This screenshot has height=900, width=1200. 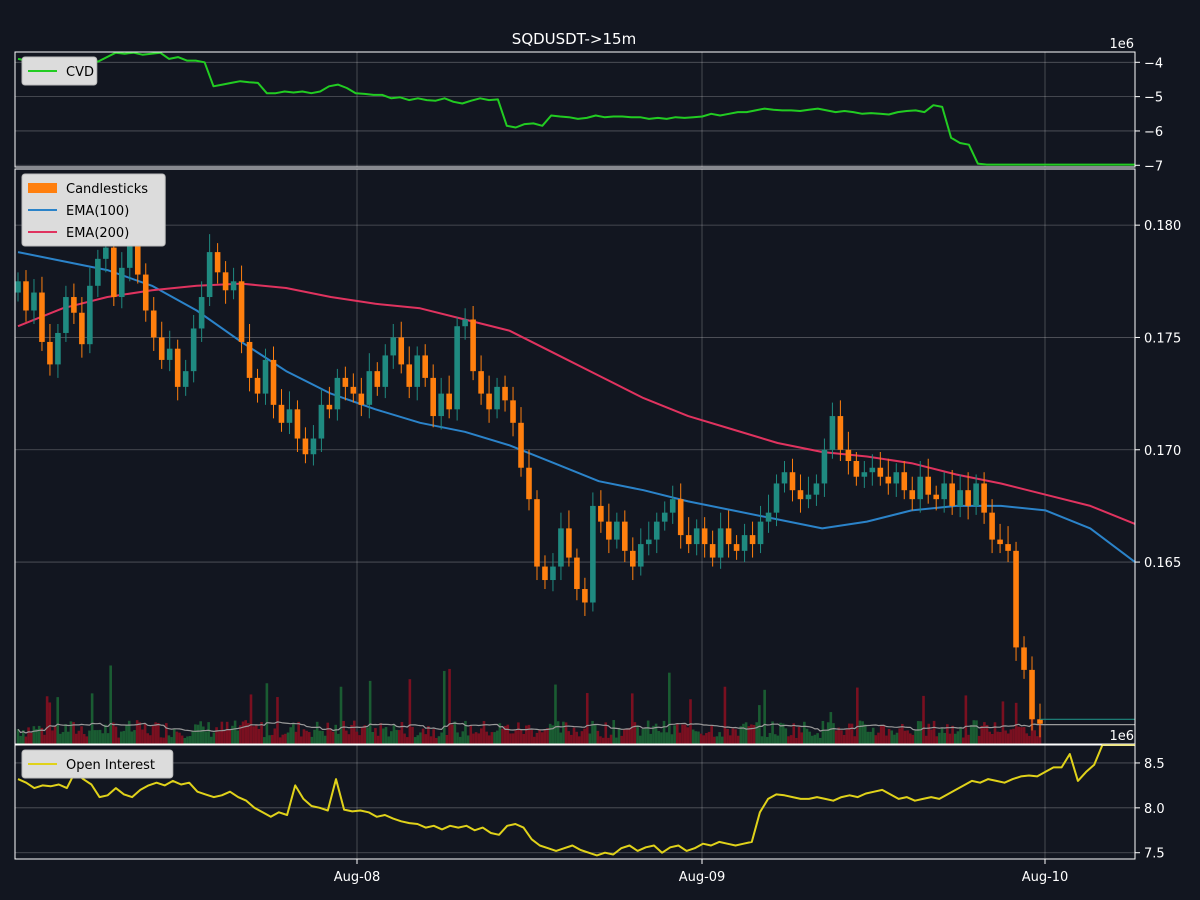 What do you see at coordinates (589, 803) in the screenshot?
I see `open-interest-panel: 7.5 8.0 8.5 Open Interest` at bounding box center [589, 803].